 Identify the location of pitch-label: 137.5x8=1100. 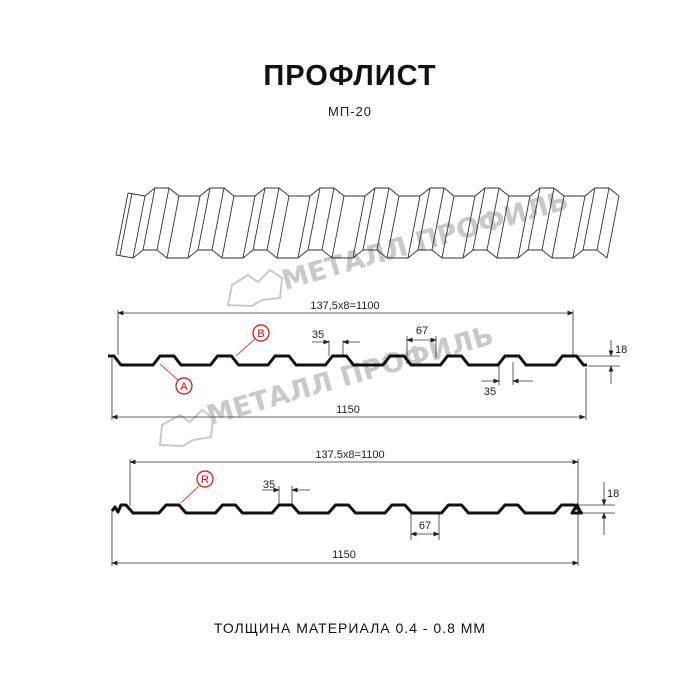
(349, 455).